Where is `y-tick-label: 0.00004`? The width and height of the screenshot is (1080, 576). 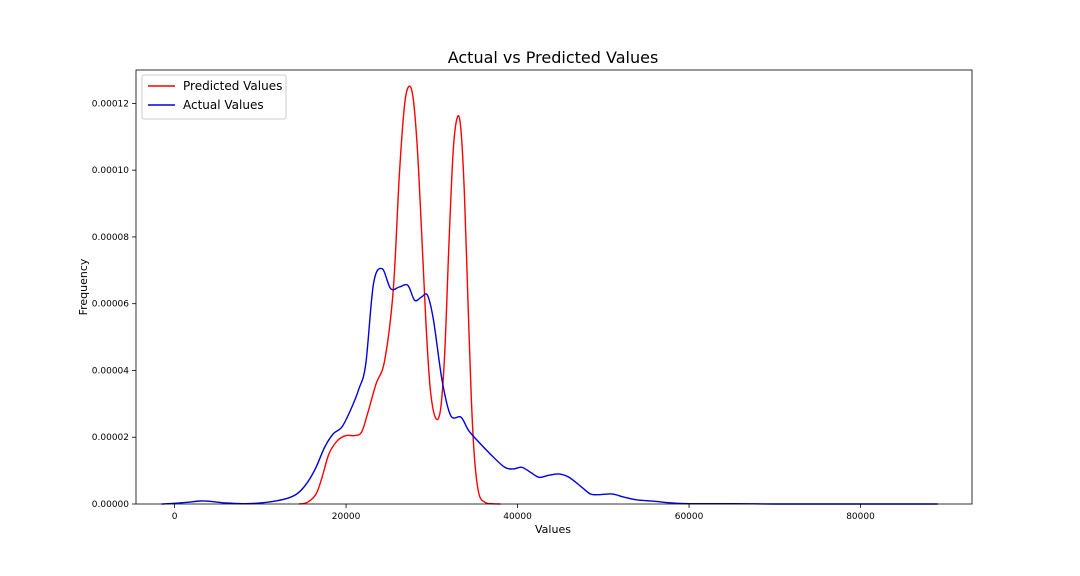
y-tick-label: 0.00004 is located at coordinates (110, 371).